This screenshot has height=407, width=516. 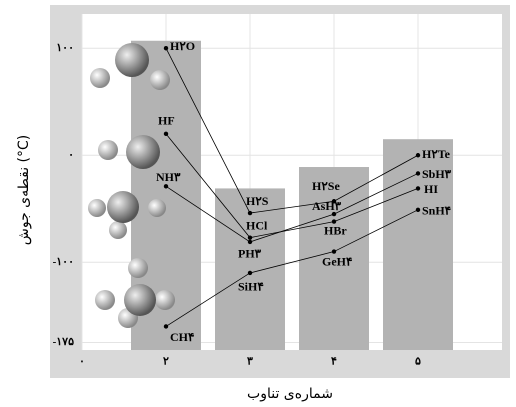 I want to click on point-label: HCl, so click(x=257, y=225).